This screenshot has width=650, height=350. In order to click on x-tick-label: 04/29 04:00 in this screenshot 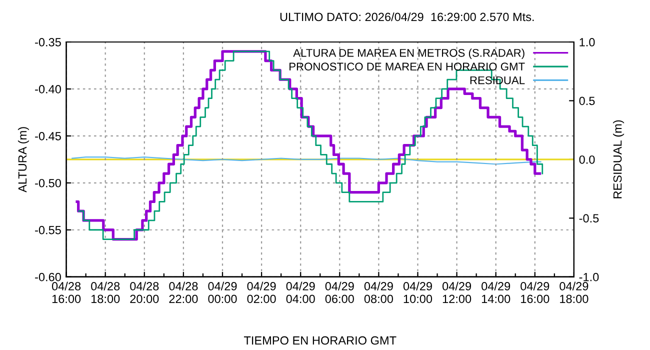, I will do `click(300, 293)`.